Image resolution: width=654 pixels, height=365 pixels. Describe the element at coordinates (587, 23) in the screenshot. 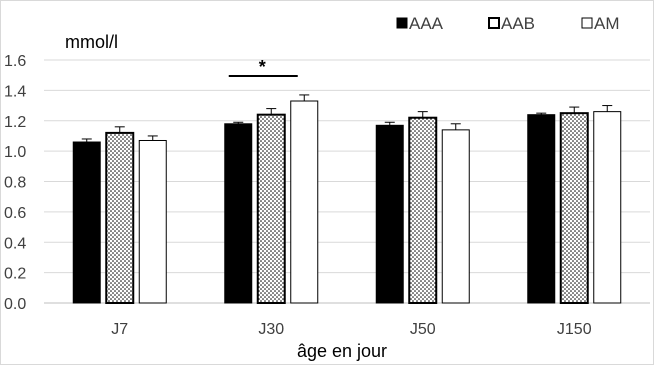

I see `legend-swatch-AM` at that location.